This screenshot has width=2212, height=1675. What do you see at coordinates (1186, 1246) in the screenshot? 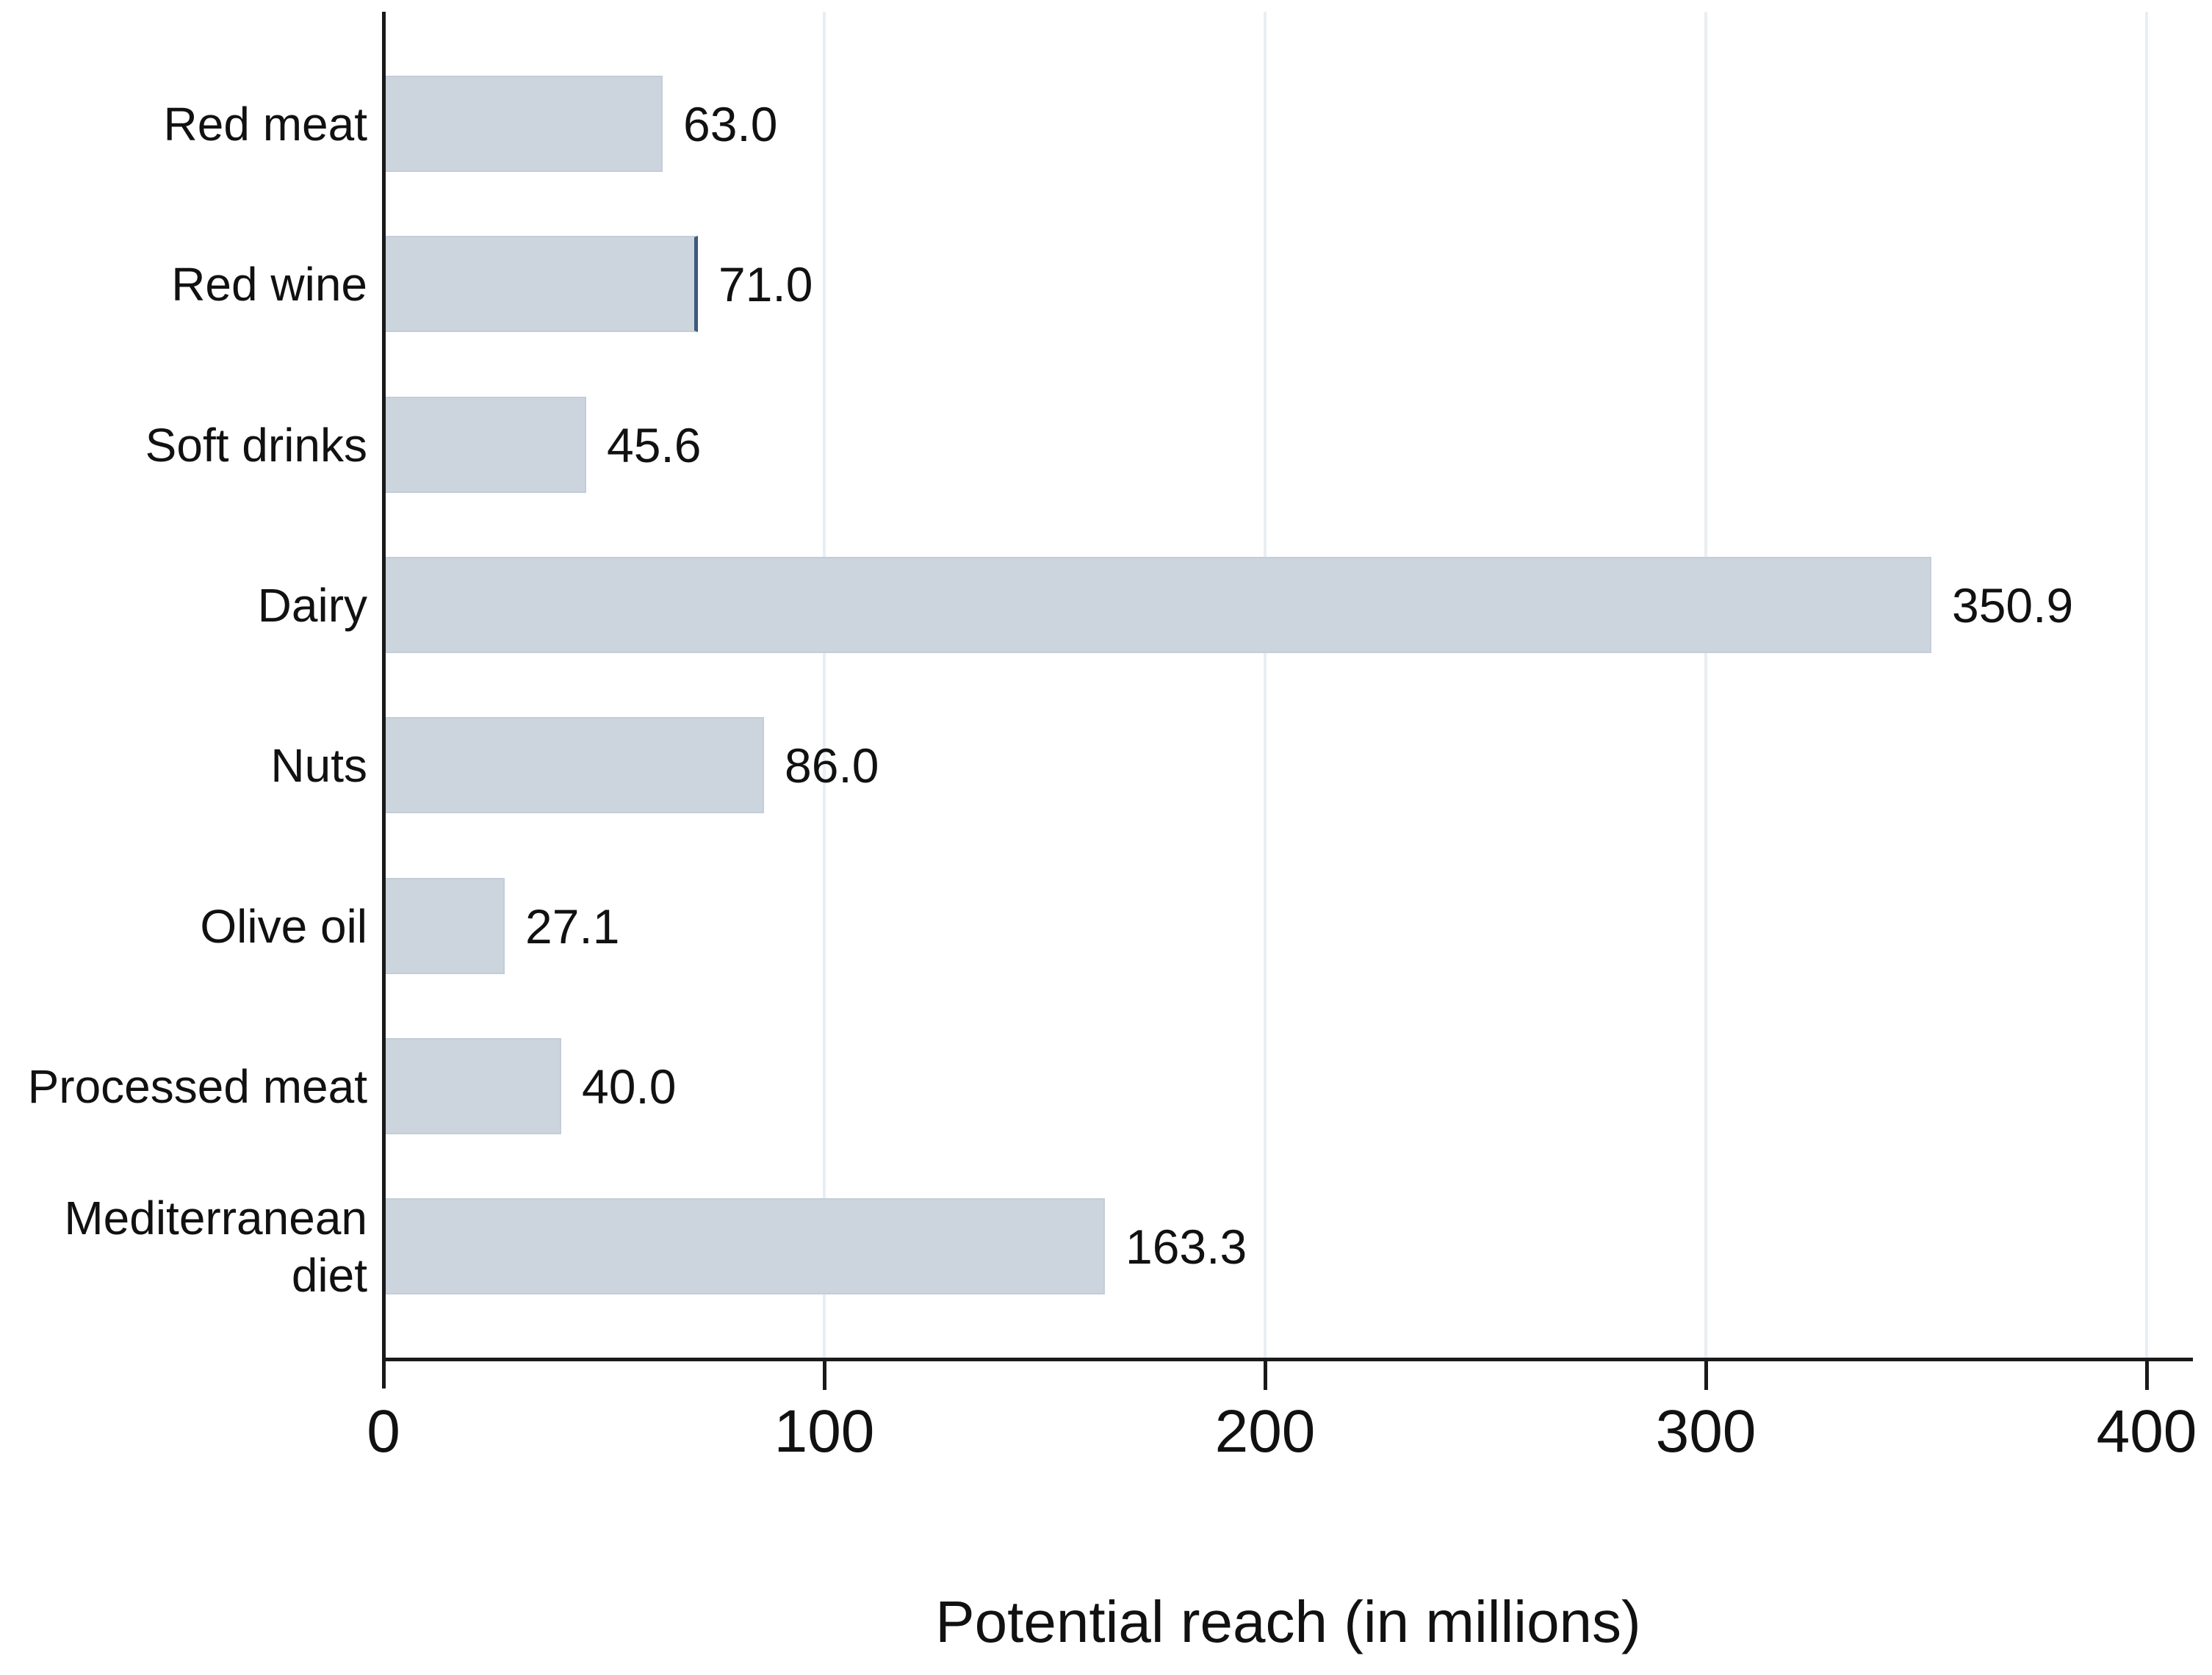
I see `bar-value-label: 163.3` at bounding box center [1186, 1246].